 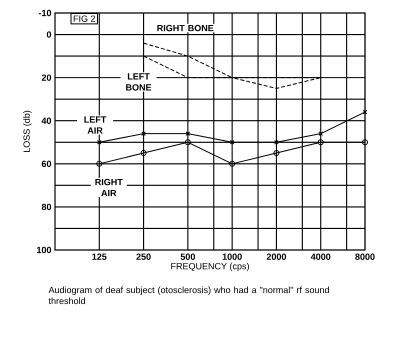 What do you see at coordinates (188, 257) in the screenshot?
I see `x-tick-label: 500` at bounding box center [188, 257].